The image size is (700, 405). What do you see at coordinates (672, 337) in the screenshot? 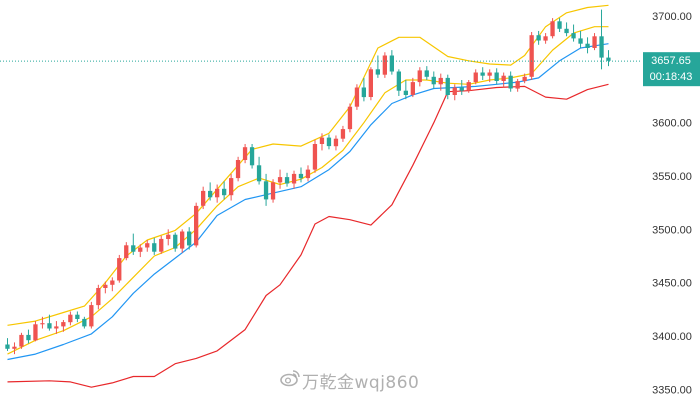
I see `y-tick-label: 3400.00` at bounding box center [672, 337].